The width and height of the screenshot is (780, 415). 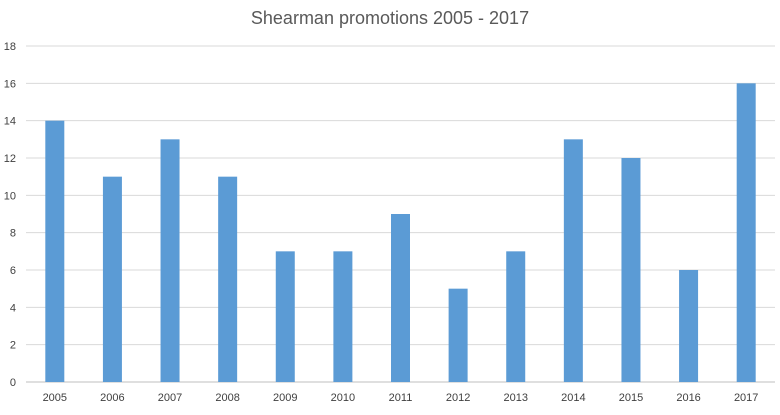 What do you see at coordinates (13, 234) in the screenshot?
I see `y-tick-label: 8` at bounding box center [13, 234].